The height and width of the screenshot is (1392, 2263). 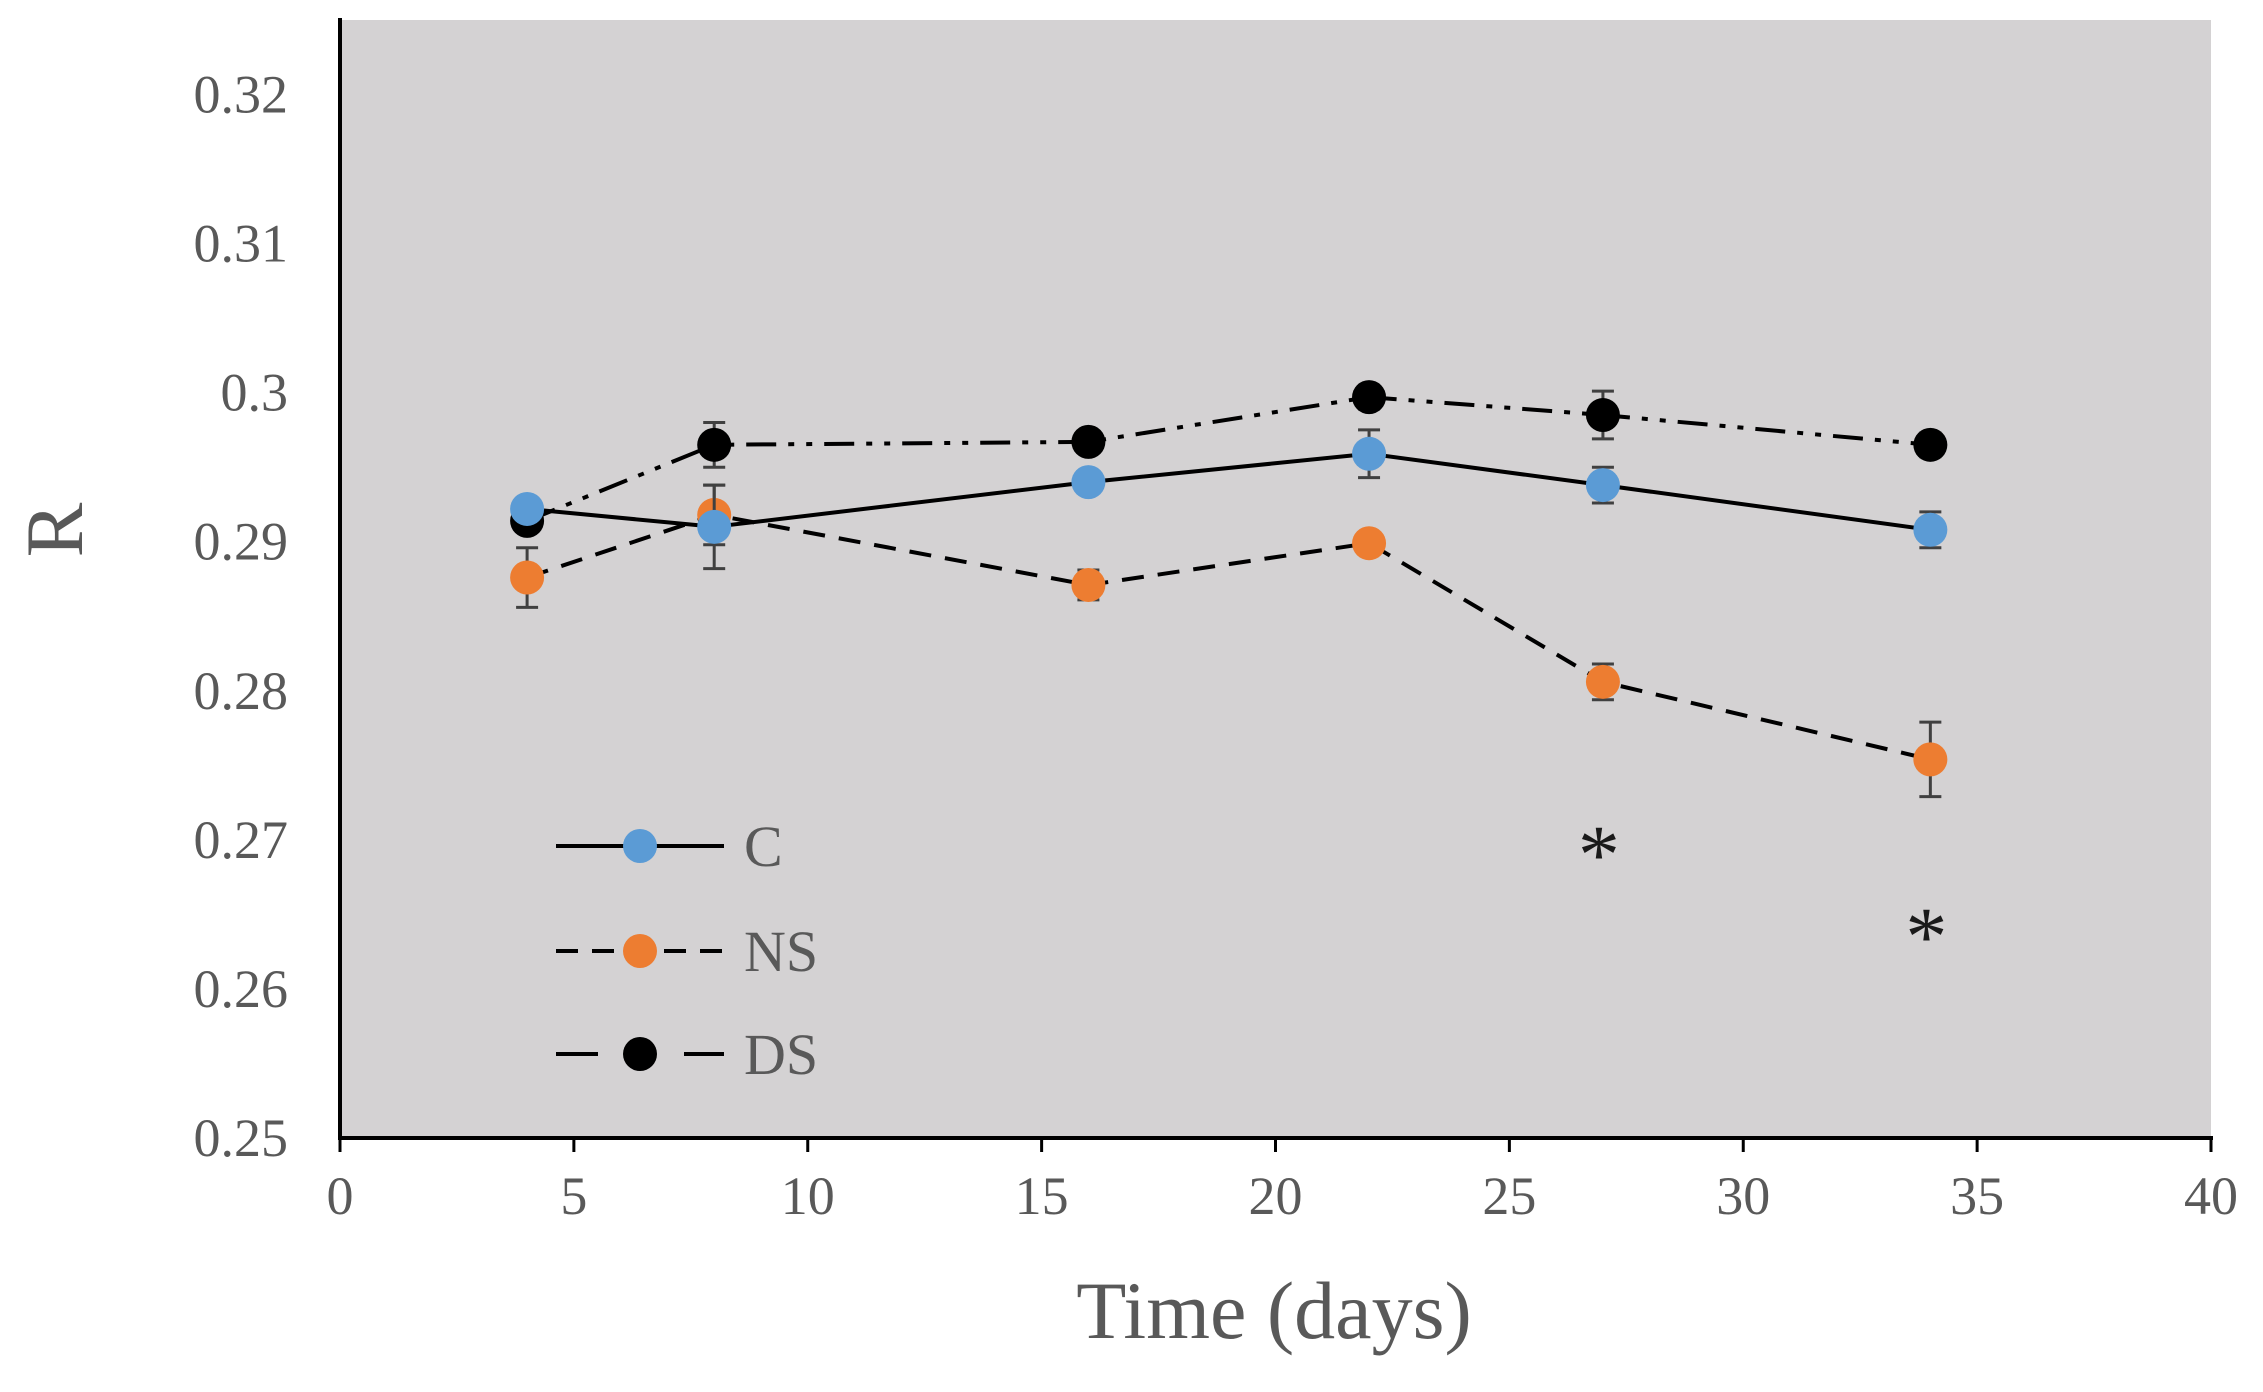 I want to click on y-tick-label: 0.32, so click(x=241, y=95).